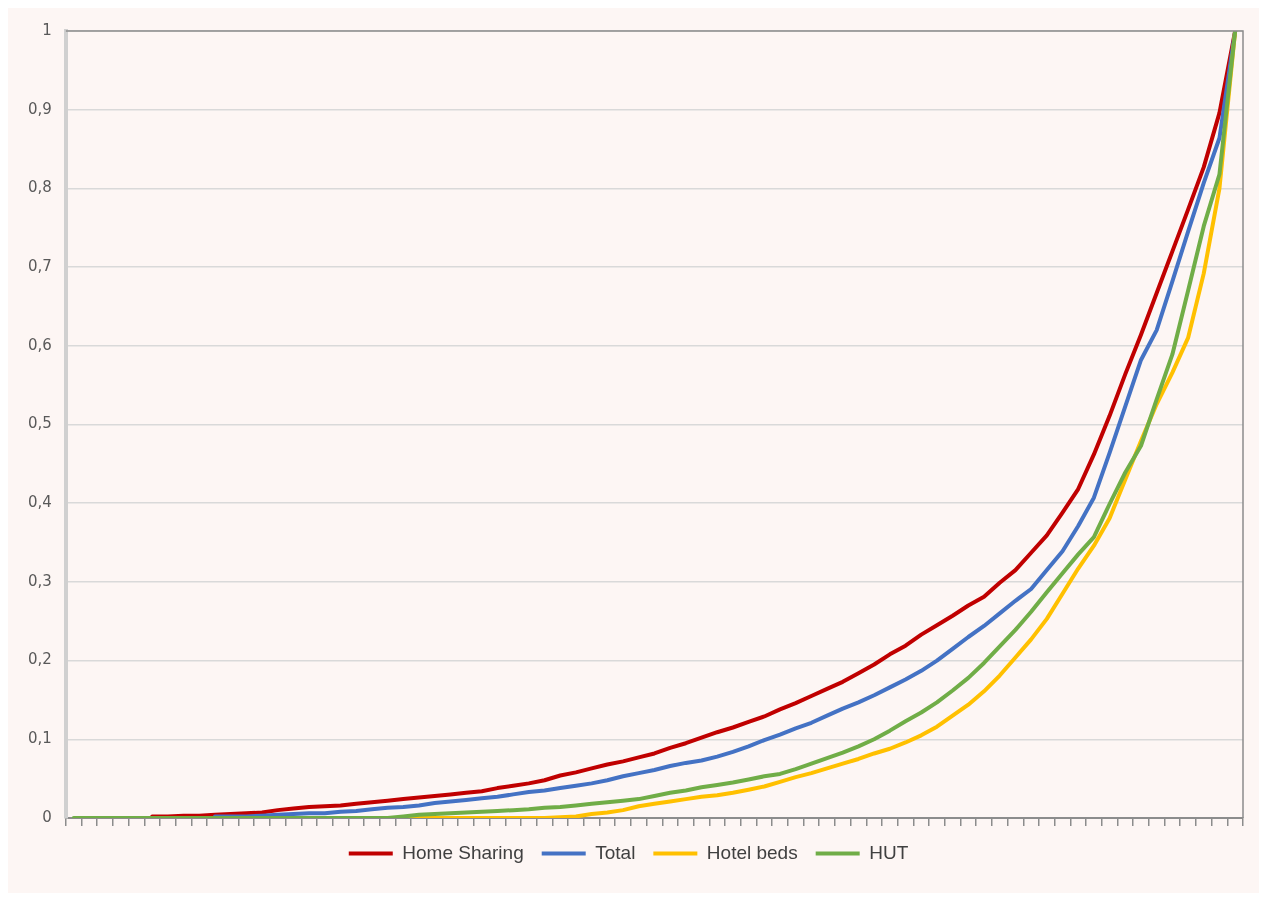  What do you see at coordinates (40, 659) in the screenshot?
I see `y-tick-label: 0,2` at bounding box center [40, 659].